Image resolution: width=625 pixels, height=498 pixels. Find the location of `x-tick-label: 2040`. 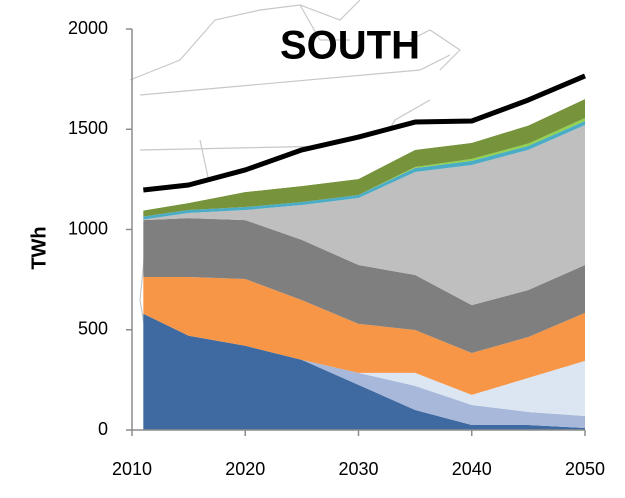

x-tick-label: 2040 is located at coordinates (472, 469).